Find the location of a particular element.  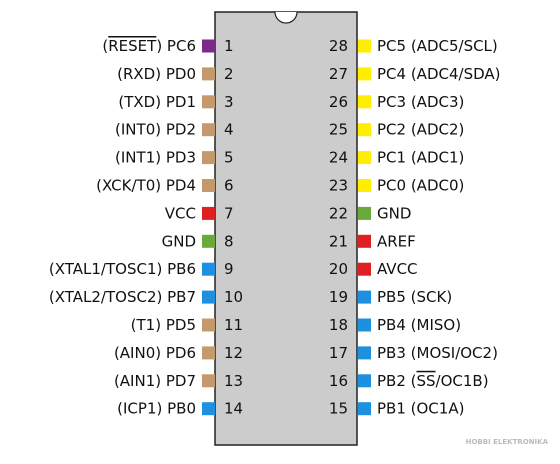

pin-number: 27 is located at coordinates (338, 74).